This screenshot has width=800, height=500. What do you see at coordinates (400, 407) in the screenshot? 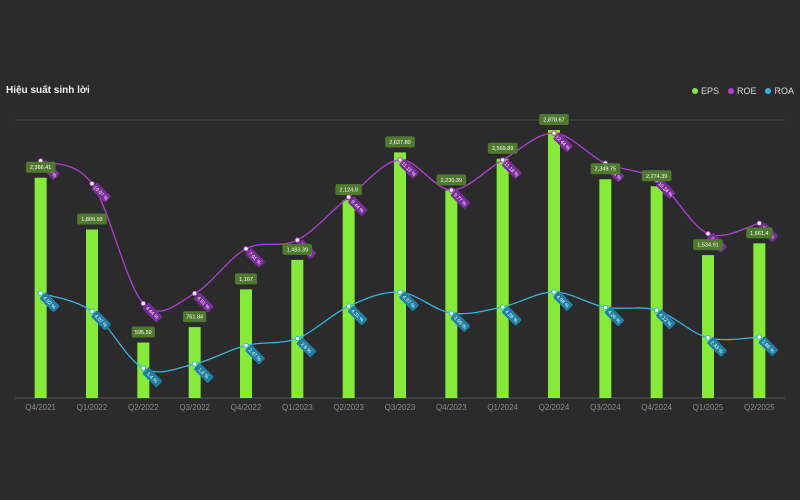
I see `x-tick-label: Q3/2023` at bounding box center [400, 407].